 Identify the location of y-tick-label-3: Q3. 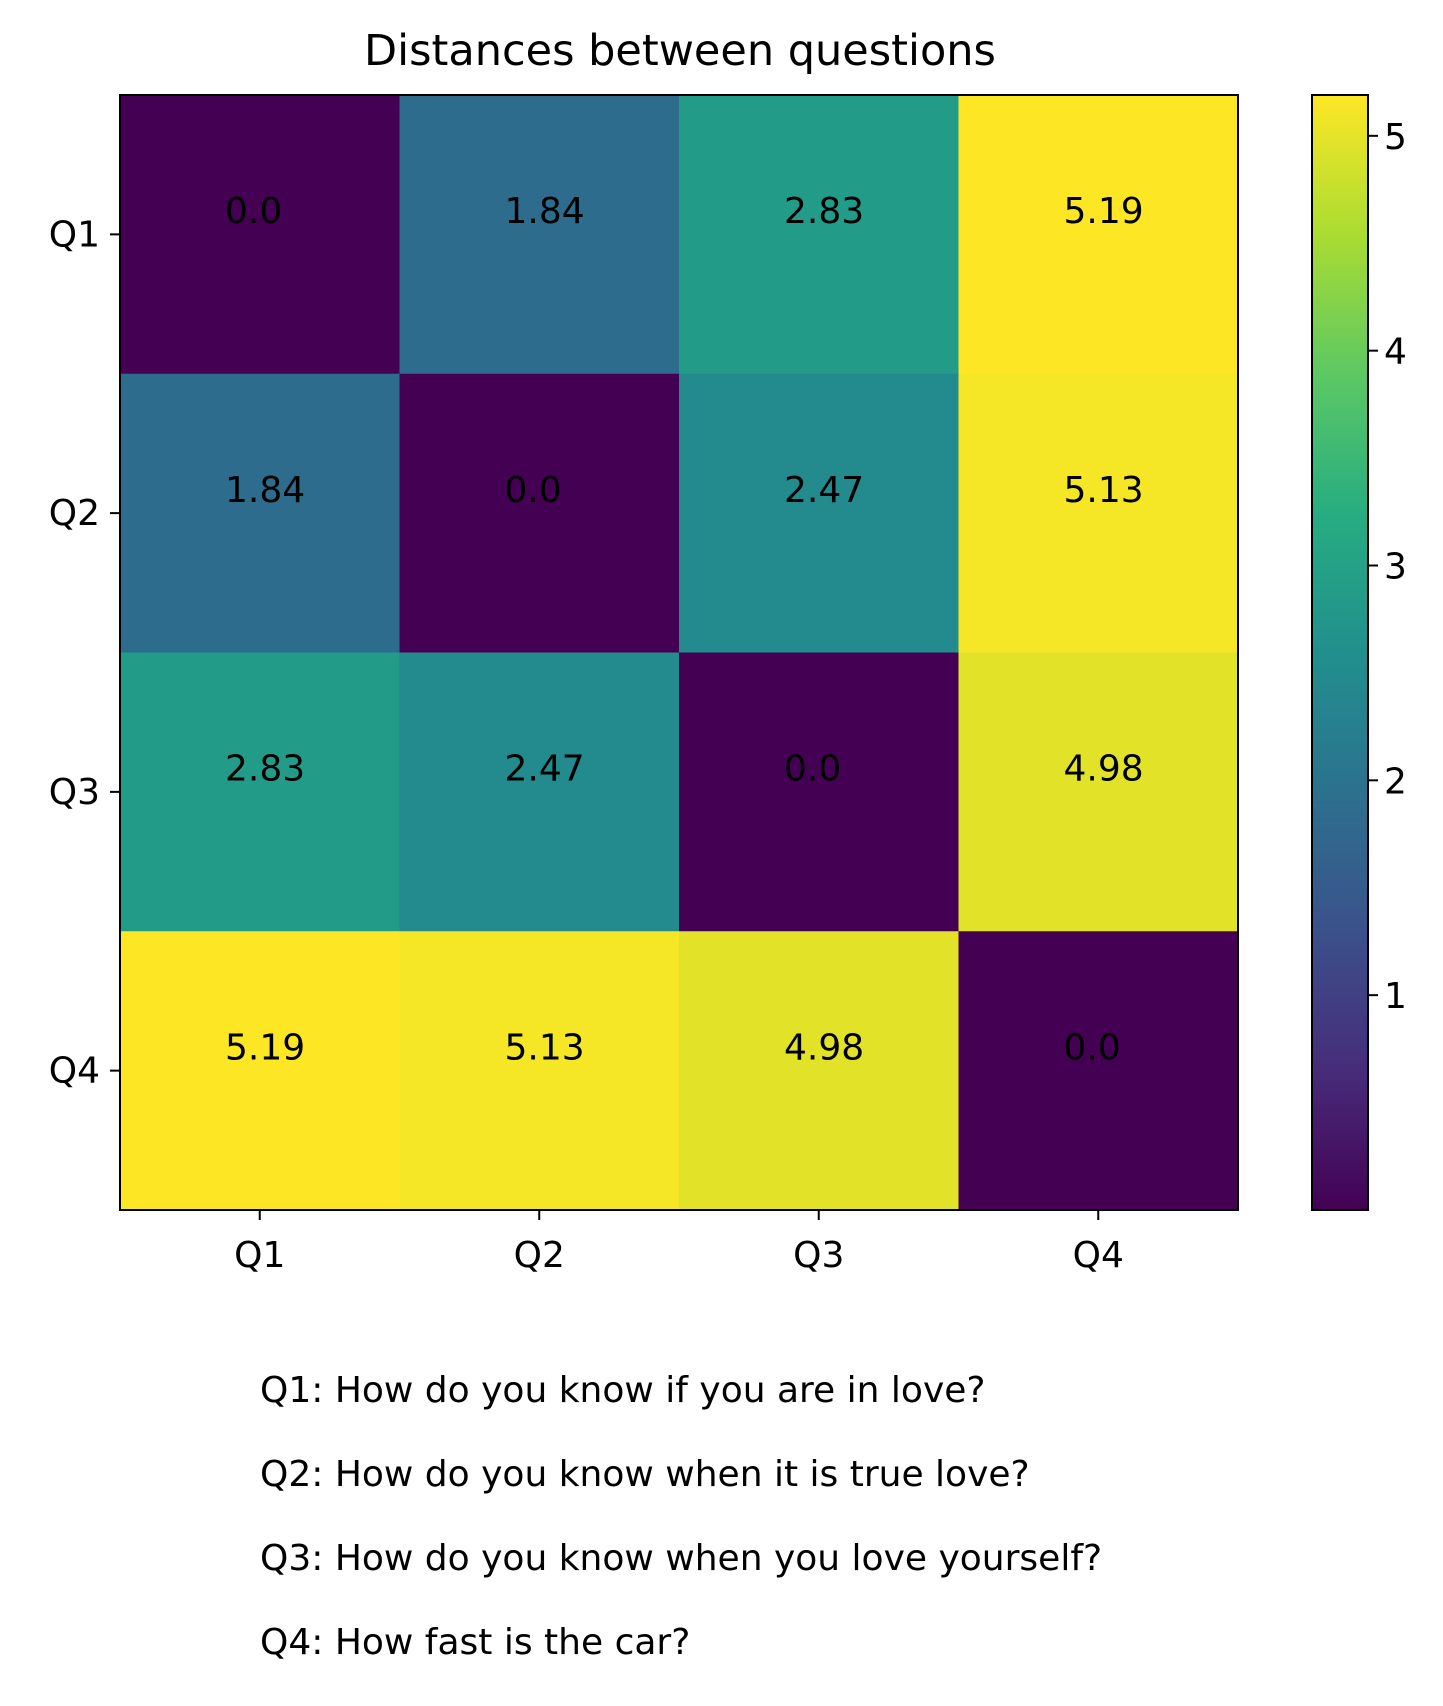
(74, 792).